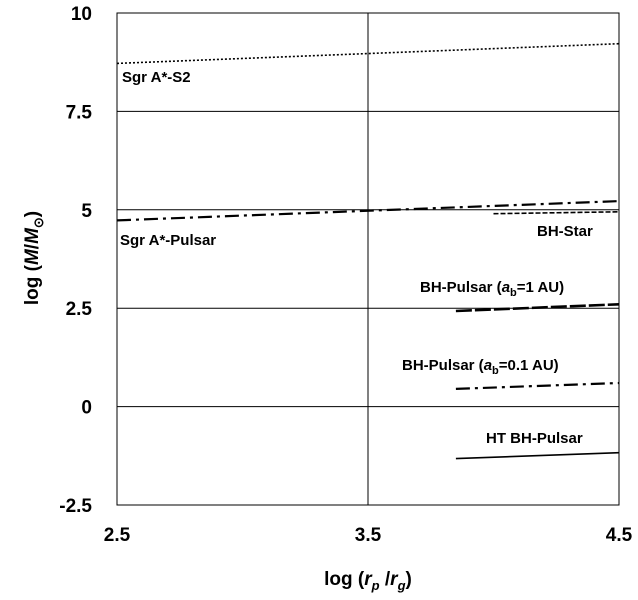 Image resolution: width=638 pixels, height=600 pixels. What do you see at coordinates (344, 579) in the screenshot?
I see `x-title-pre: log (` at bounding box center [344, 579].